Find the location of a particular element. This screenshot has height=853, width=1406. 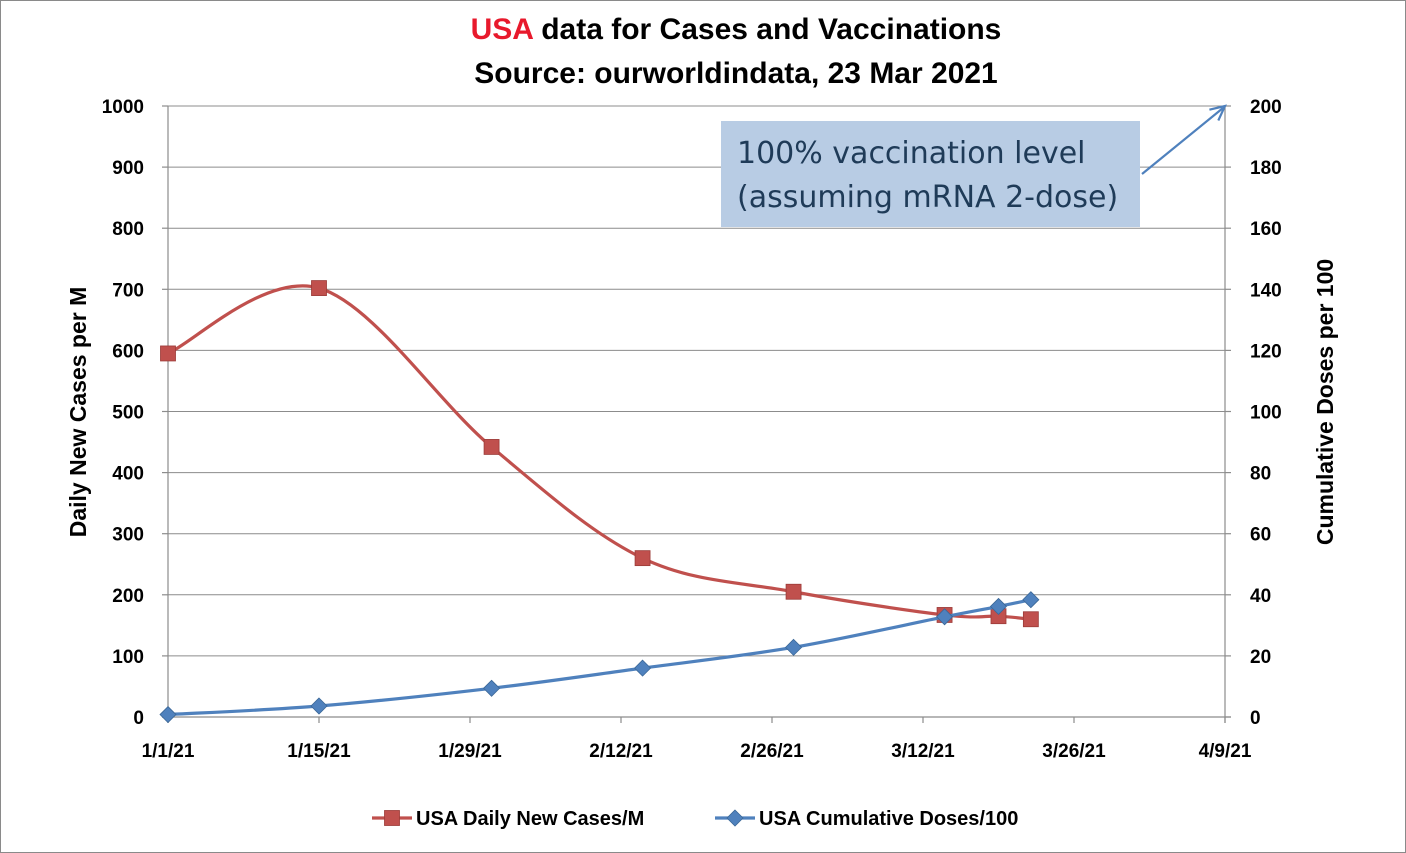

legend-item-doses: USA Cumulative Doses/100 is located at coordinates (866, 819).